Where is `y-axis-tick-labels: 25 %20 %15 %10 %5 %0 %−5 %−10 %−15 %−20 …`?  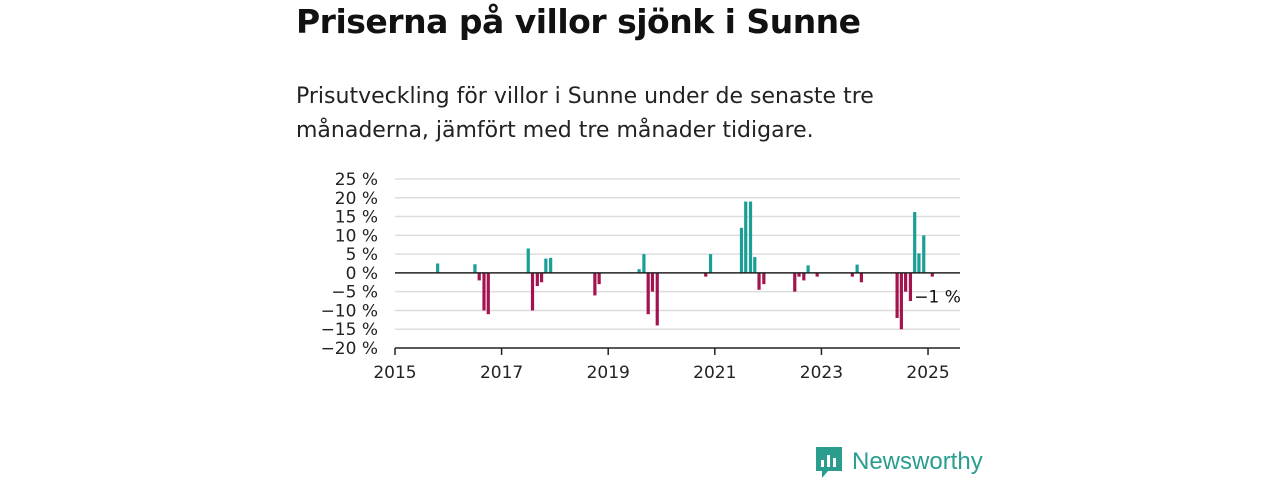
y-axis-tick-labels: 25 %20 %15 %10 %5 %0 %−5 %−10 %−15 %−20 … is located at coordinates (349, 264).